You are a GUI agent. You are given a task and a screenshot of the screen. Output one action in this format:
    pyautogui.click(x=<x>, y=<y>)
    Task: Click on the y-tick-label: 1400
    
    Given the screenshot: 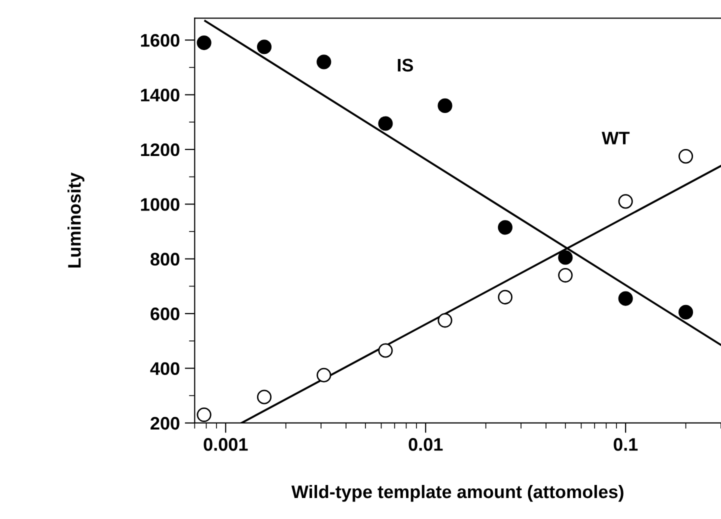 What is the action you would take?
    pyautogui.click(x=160, y=95)
    